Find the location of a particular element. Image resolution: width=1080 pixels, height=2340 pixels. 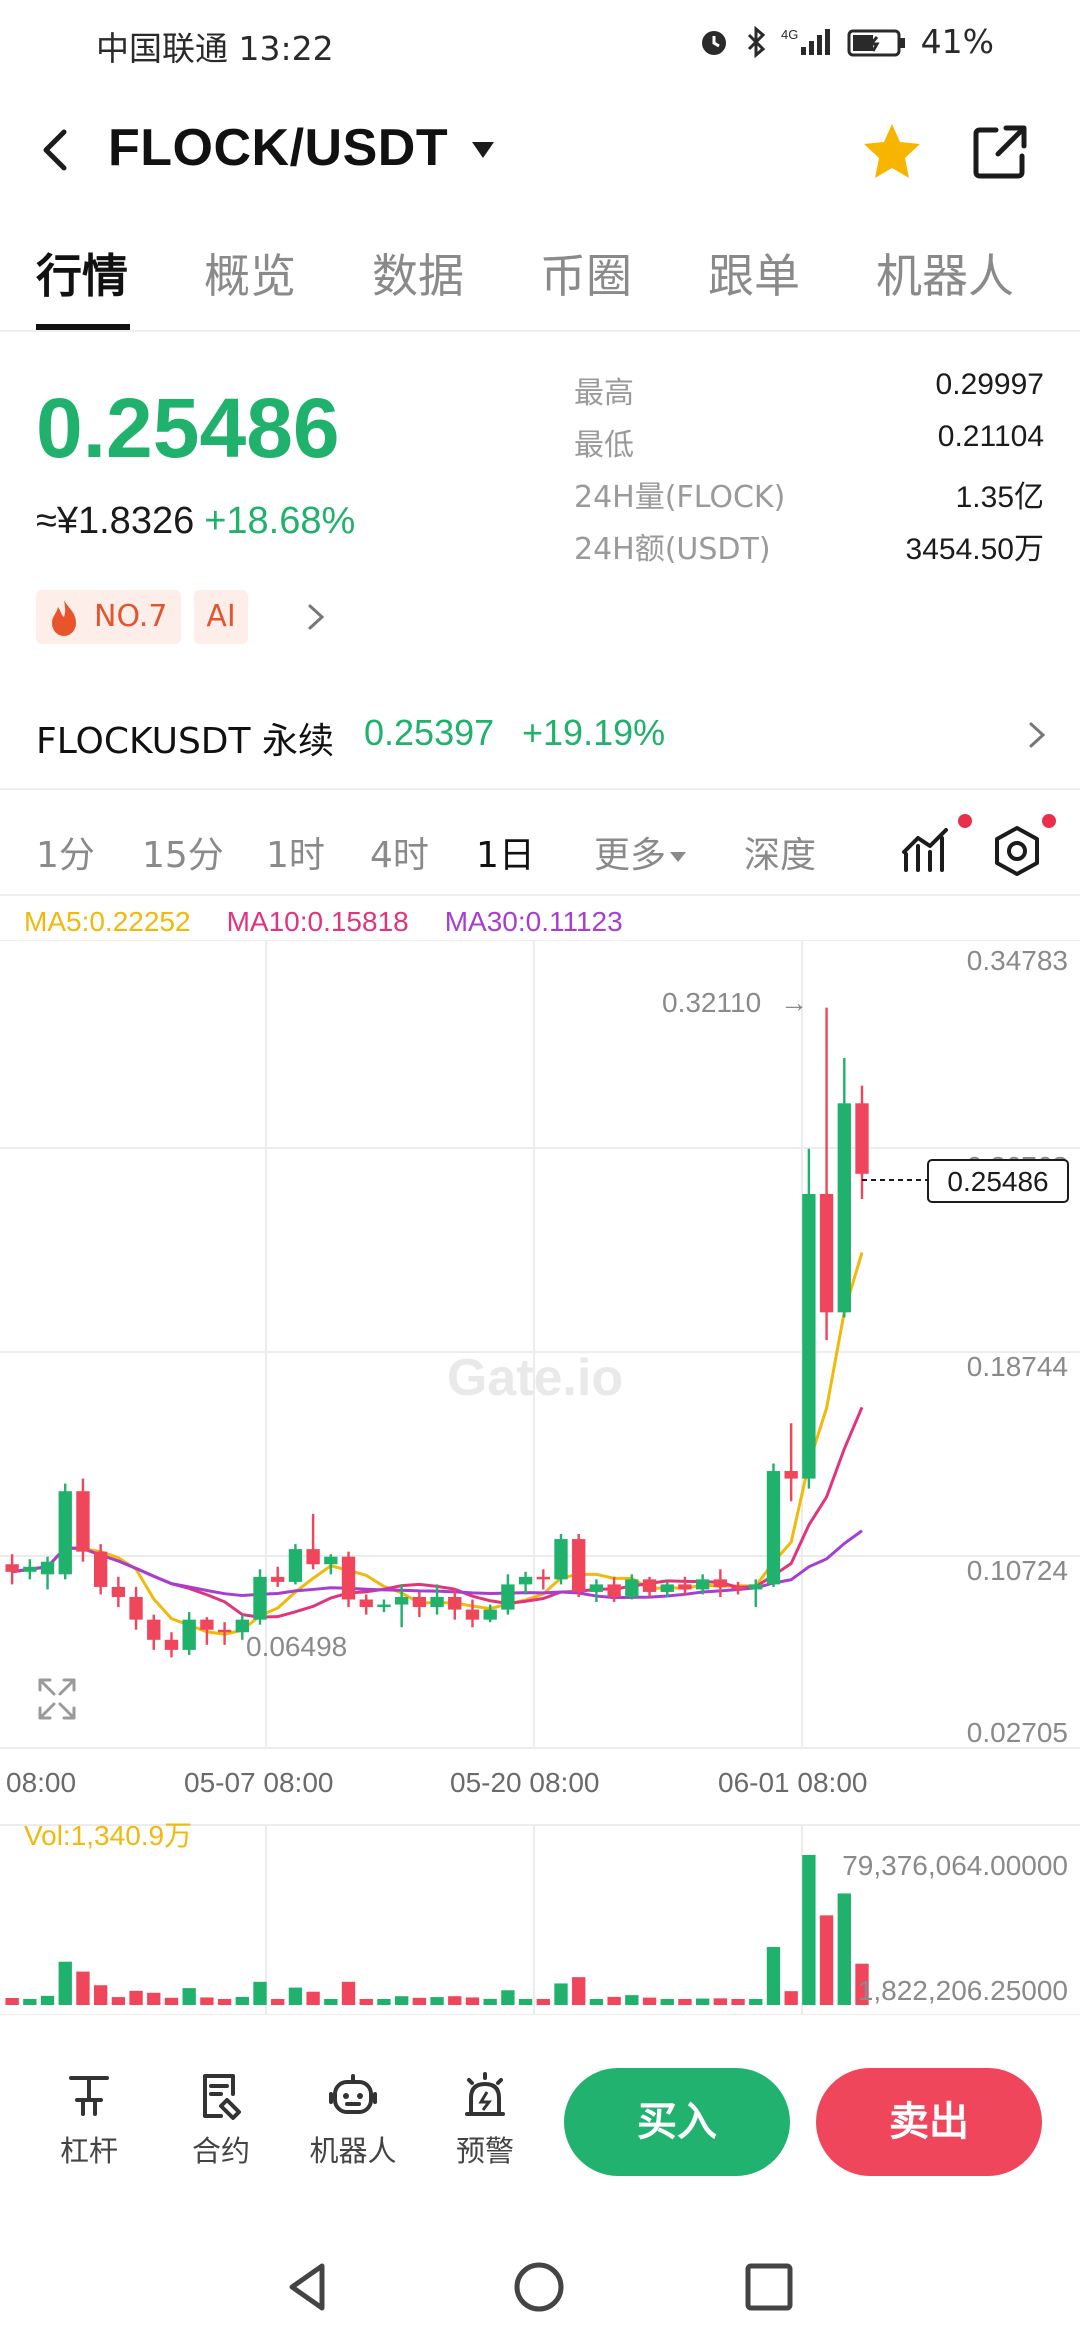

low-marker-label: 0.06498 is located at coordinates (296, 1646).